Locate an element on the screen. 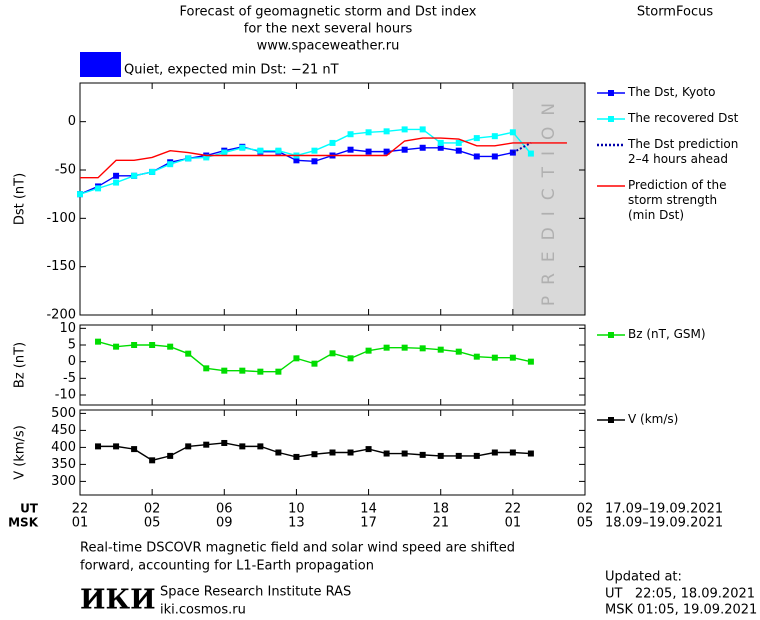  x-tick-label: 05 is located at coordinates (152, 523).